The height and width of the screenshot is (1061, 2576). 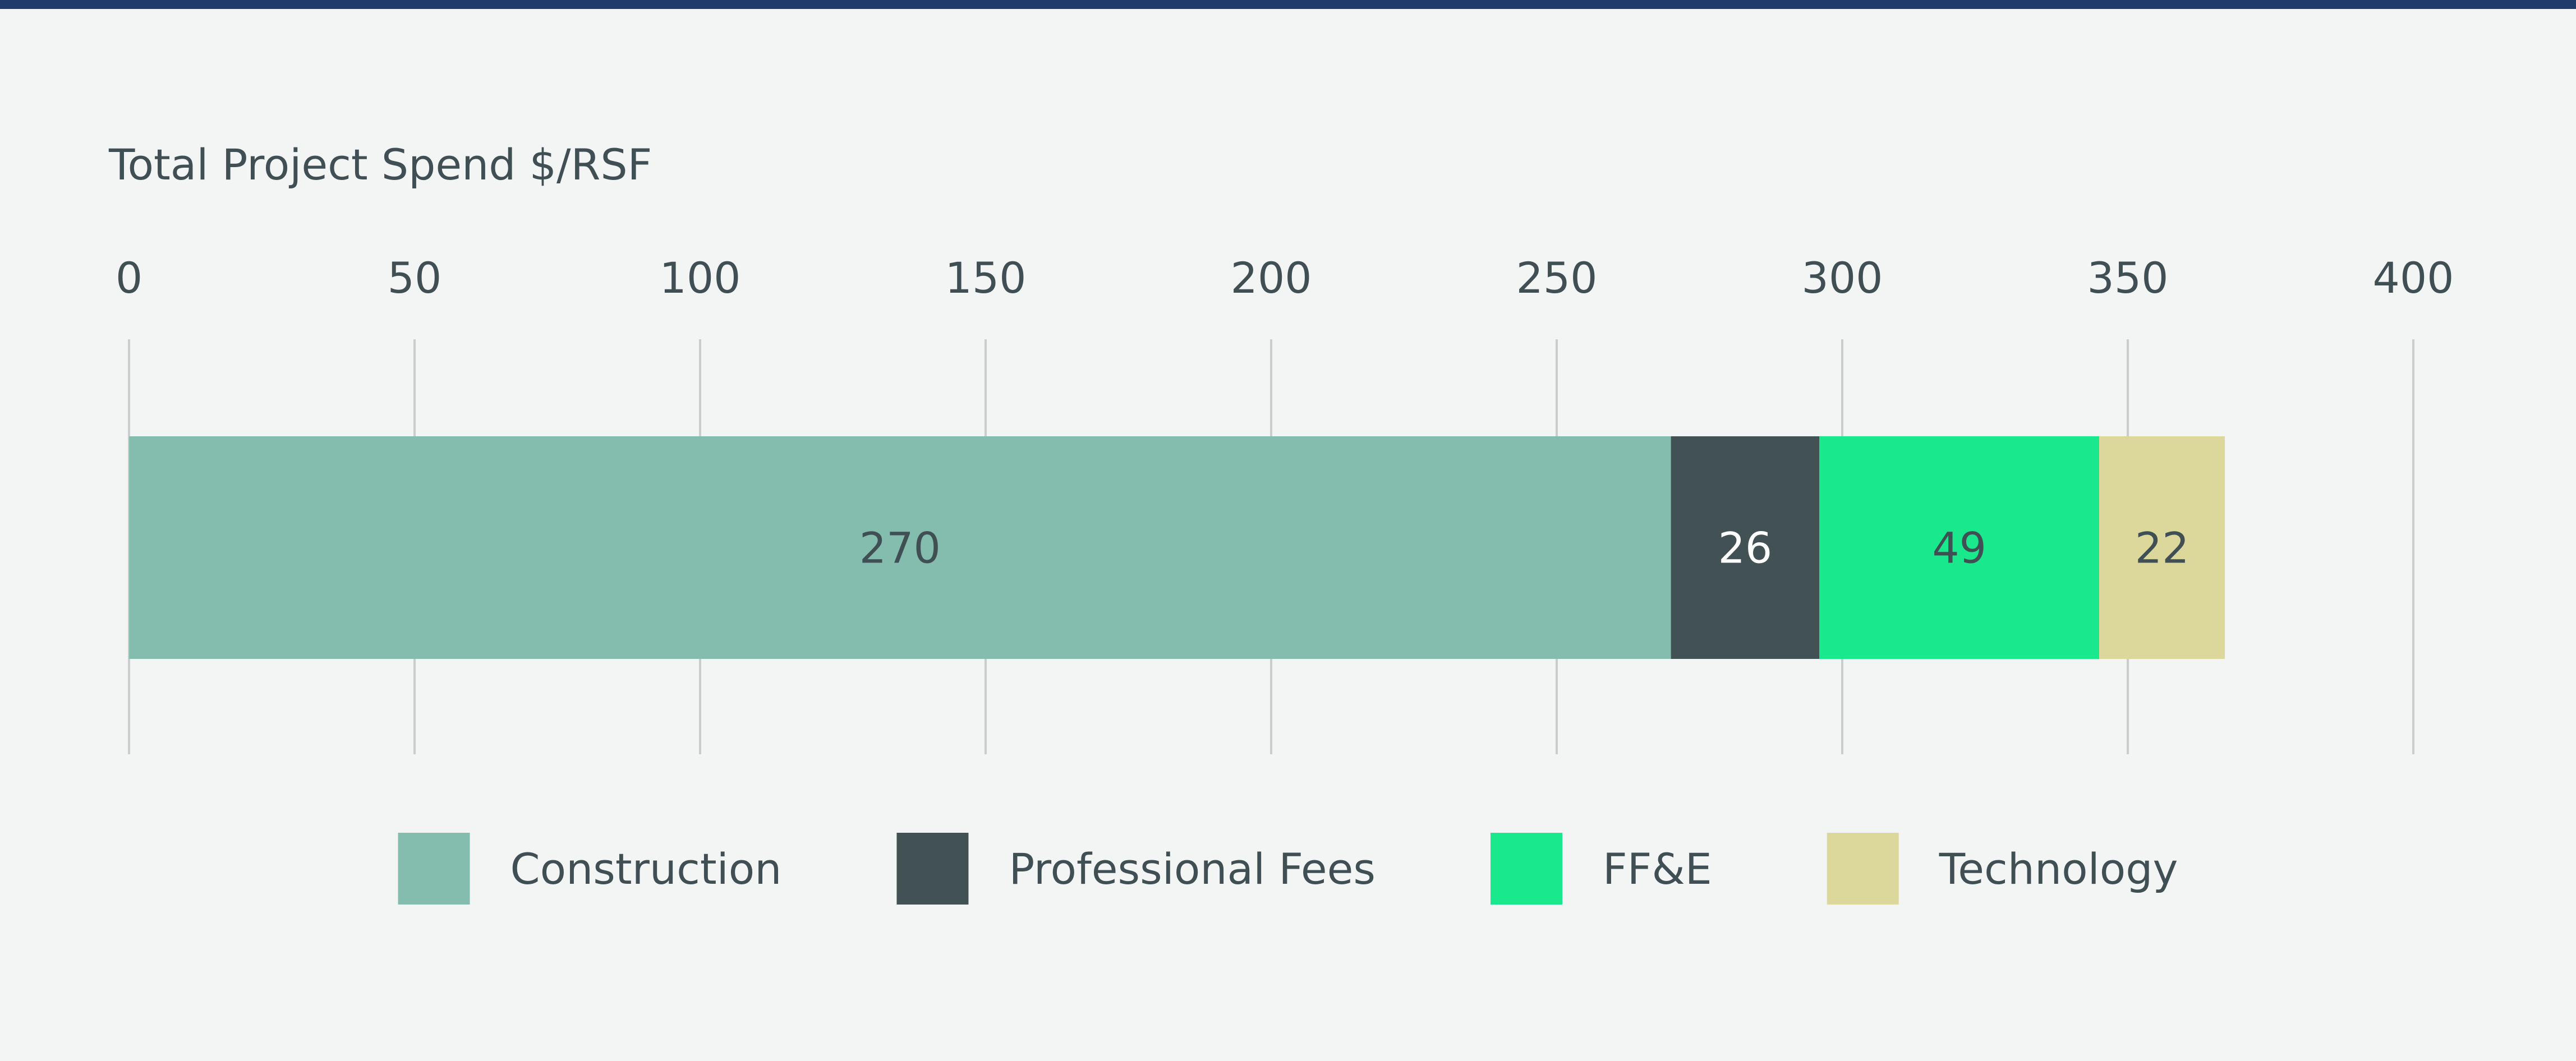 I want to click on legend-item-professional-fees: Professional Fees, so click(x=1136, y=869).